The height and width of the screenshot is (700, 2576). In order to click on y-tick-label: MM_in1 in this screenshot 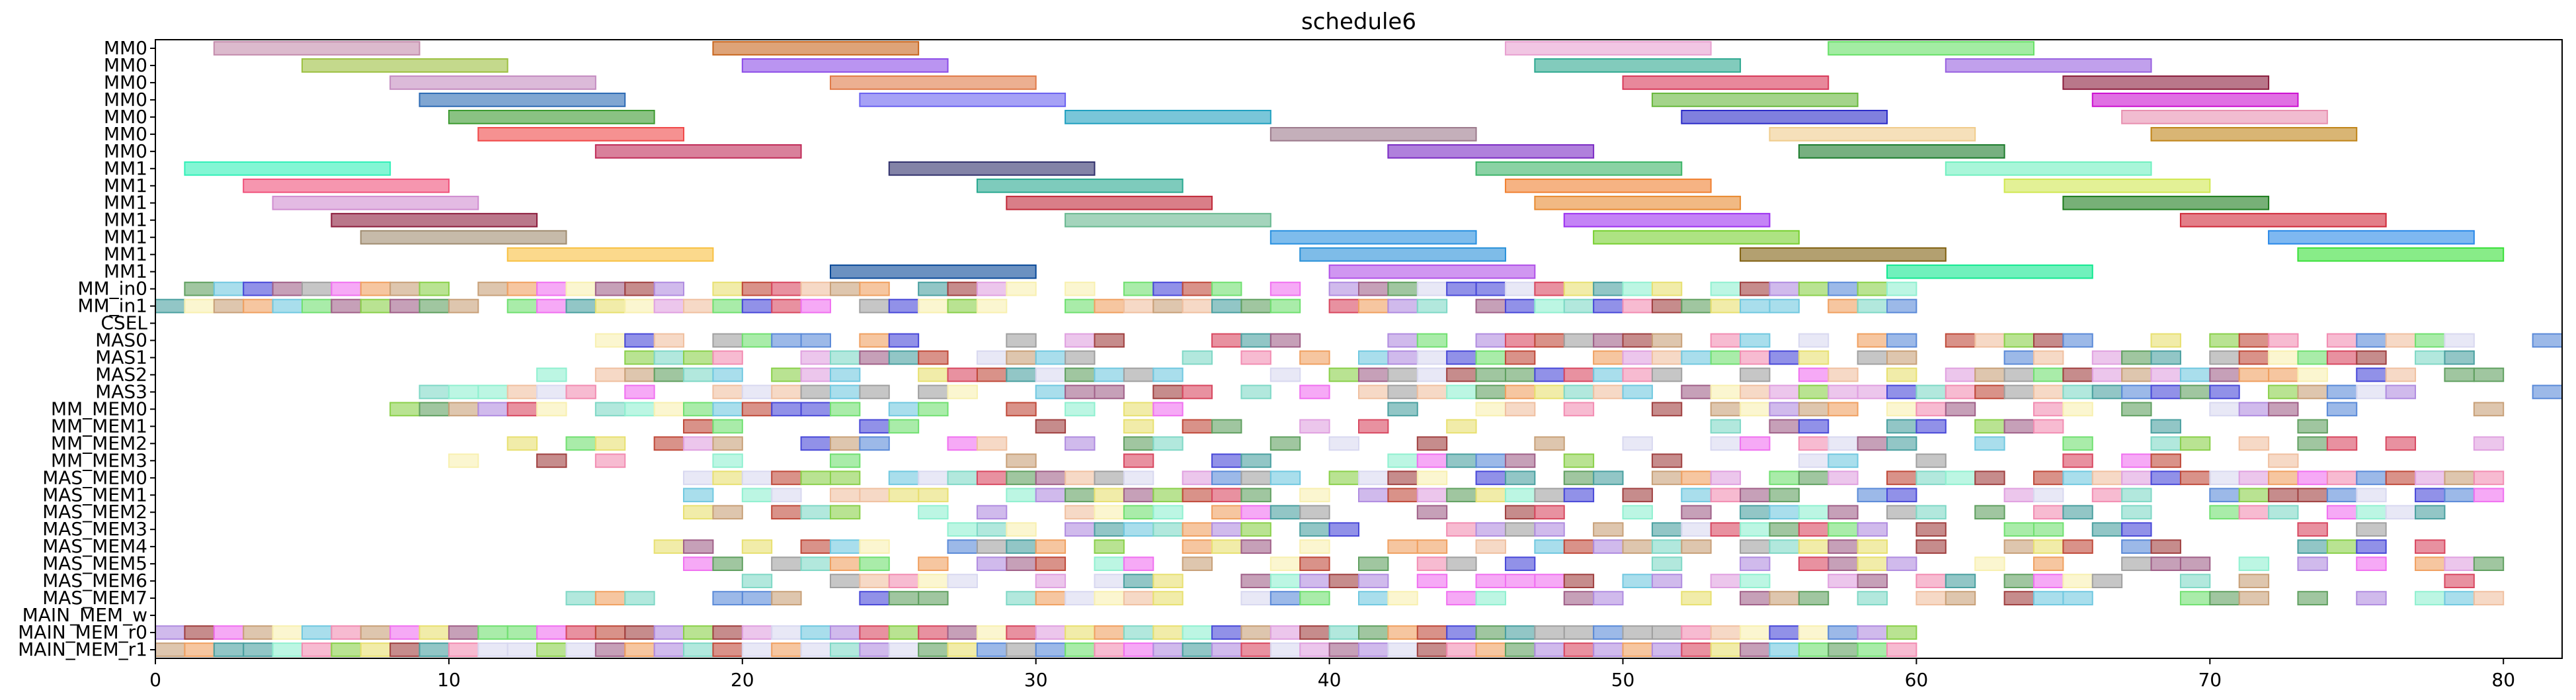, I will do `click(112, 306)`.